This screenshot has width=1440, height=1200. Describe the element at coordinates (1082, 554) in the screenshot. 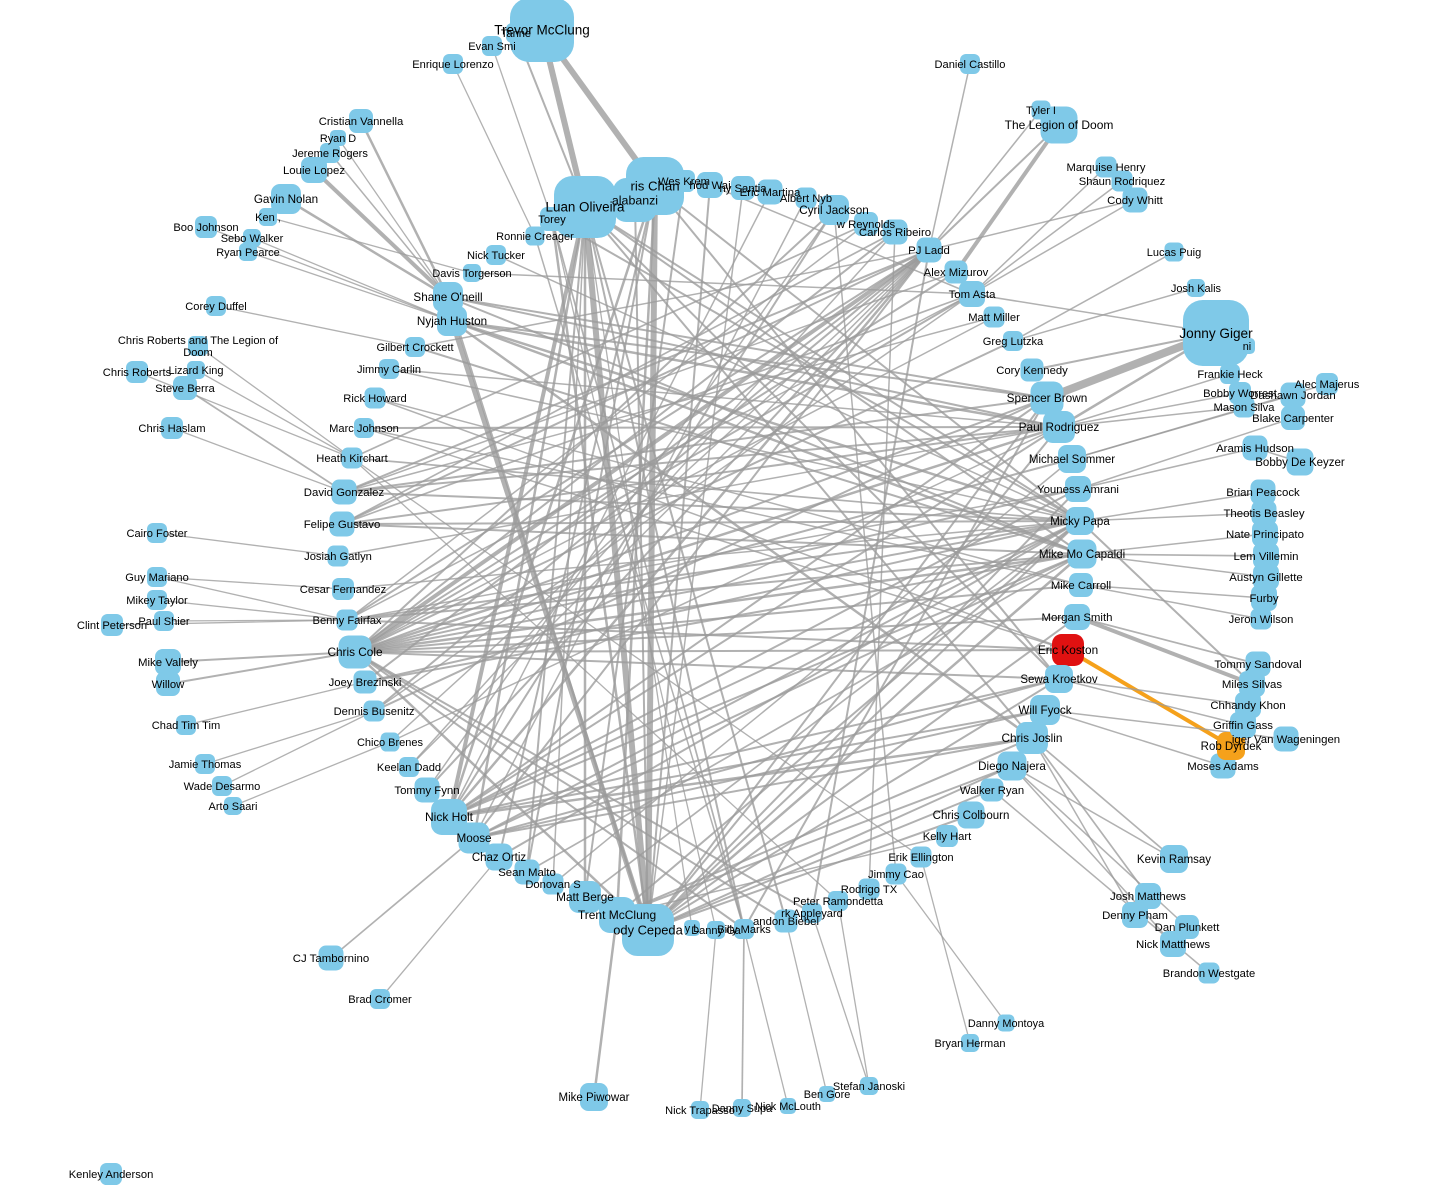

I see `node-mikemo` at that location.